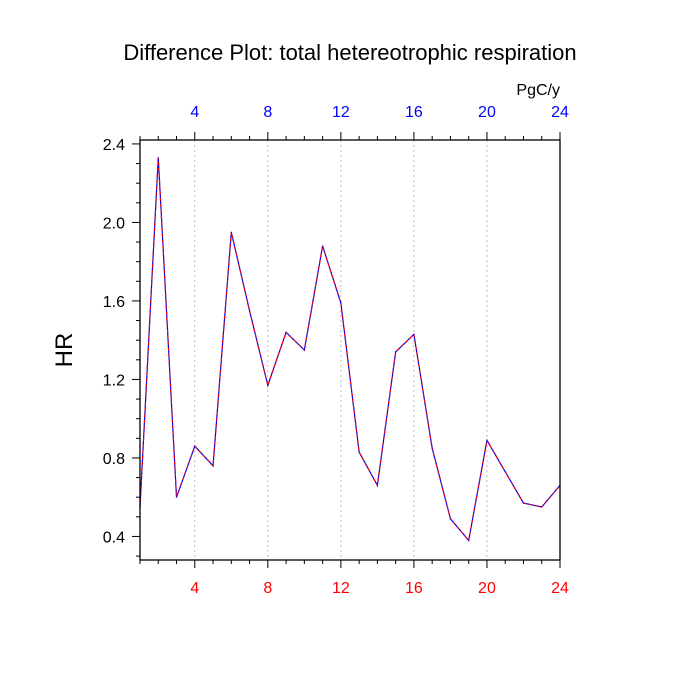 The width and height of the screenshot is (700, 700). I want to click on x-tick-label-bottom: 4, so click(194, 588).